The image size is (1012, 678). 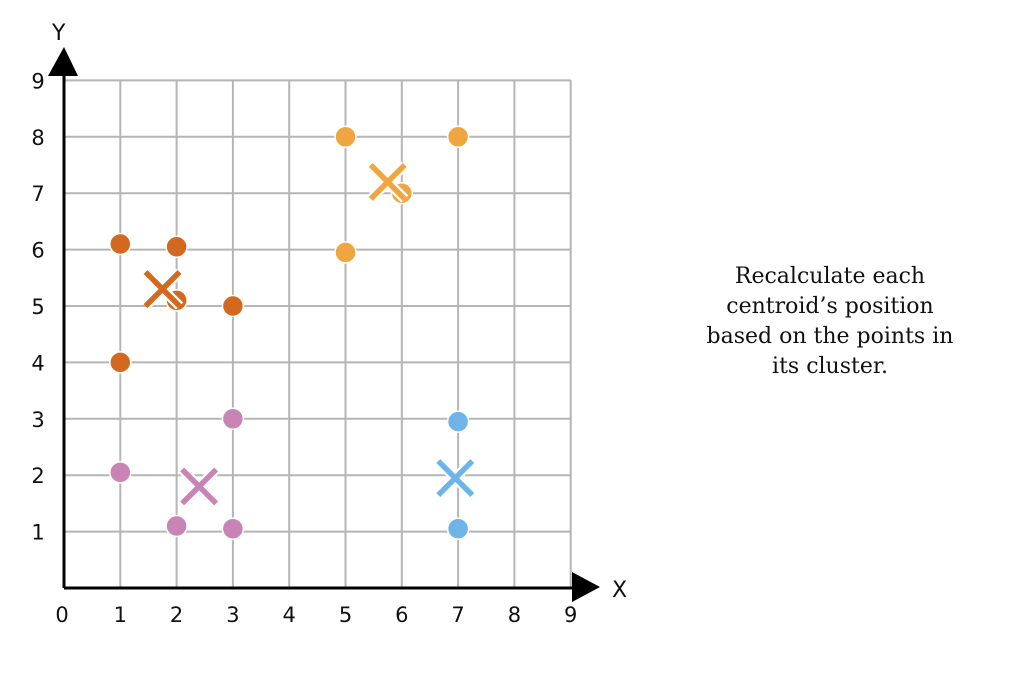 I want to click on y-tick-label: 2, so click(x=37, y=476).